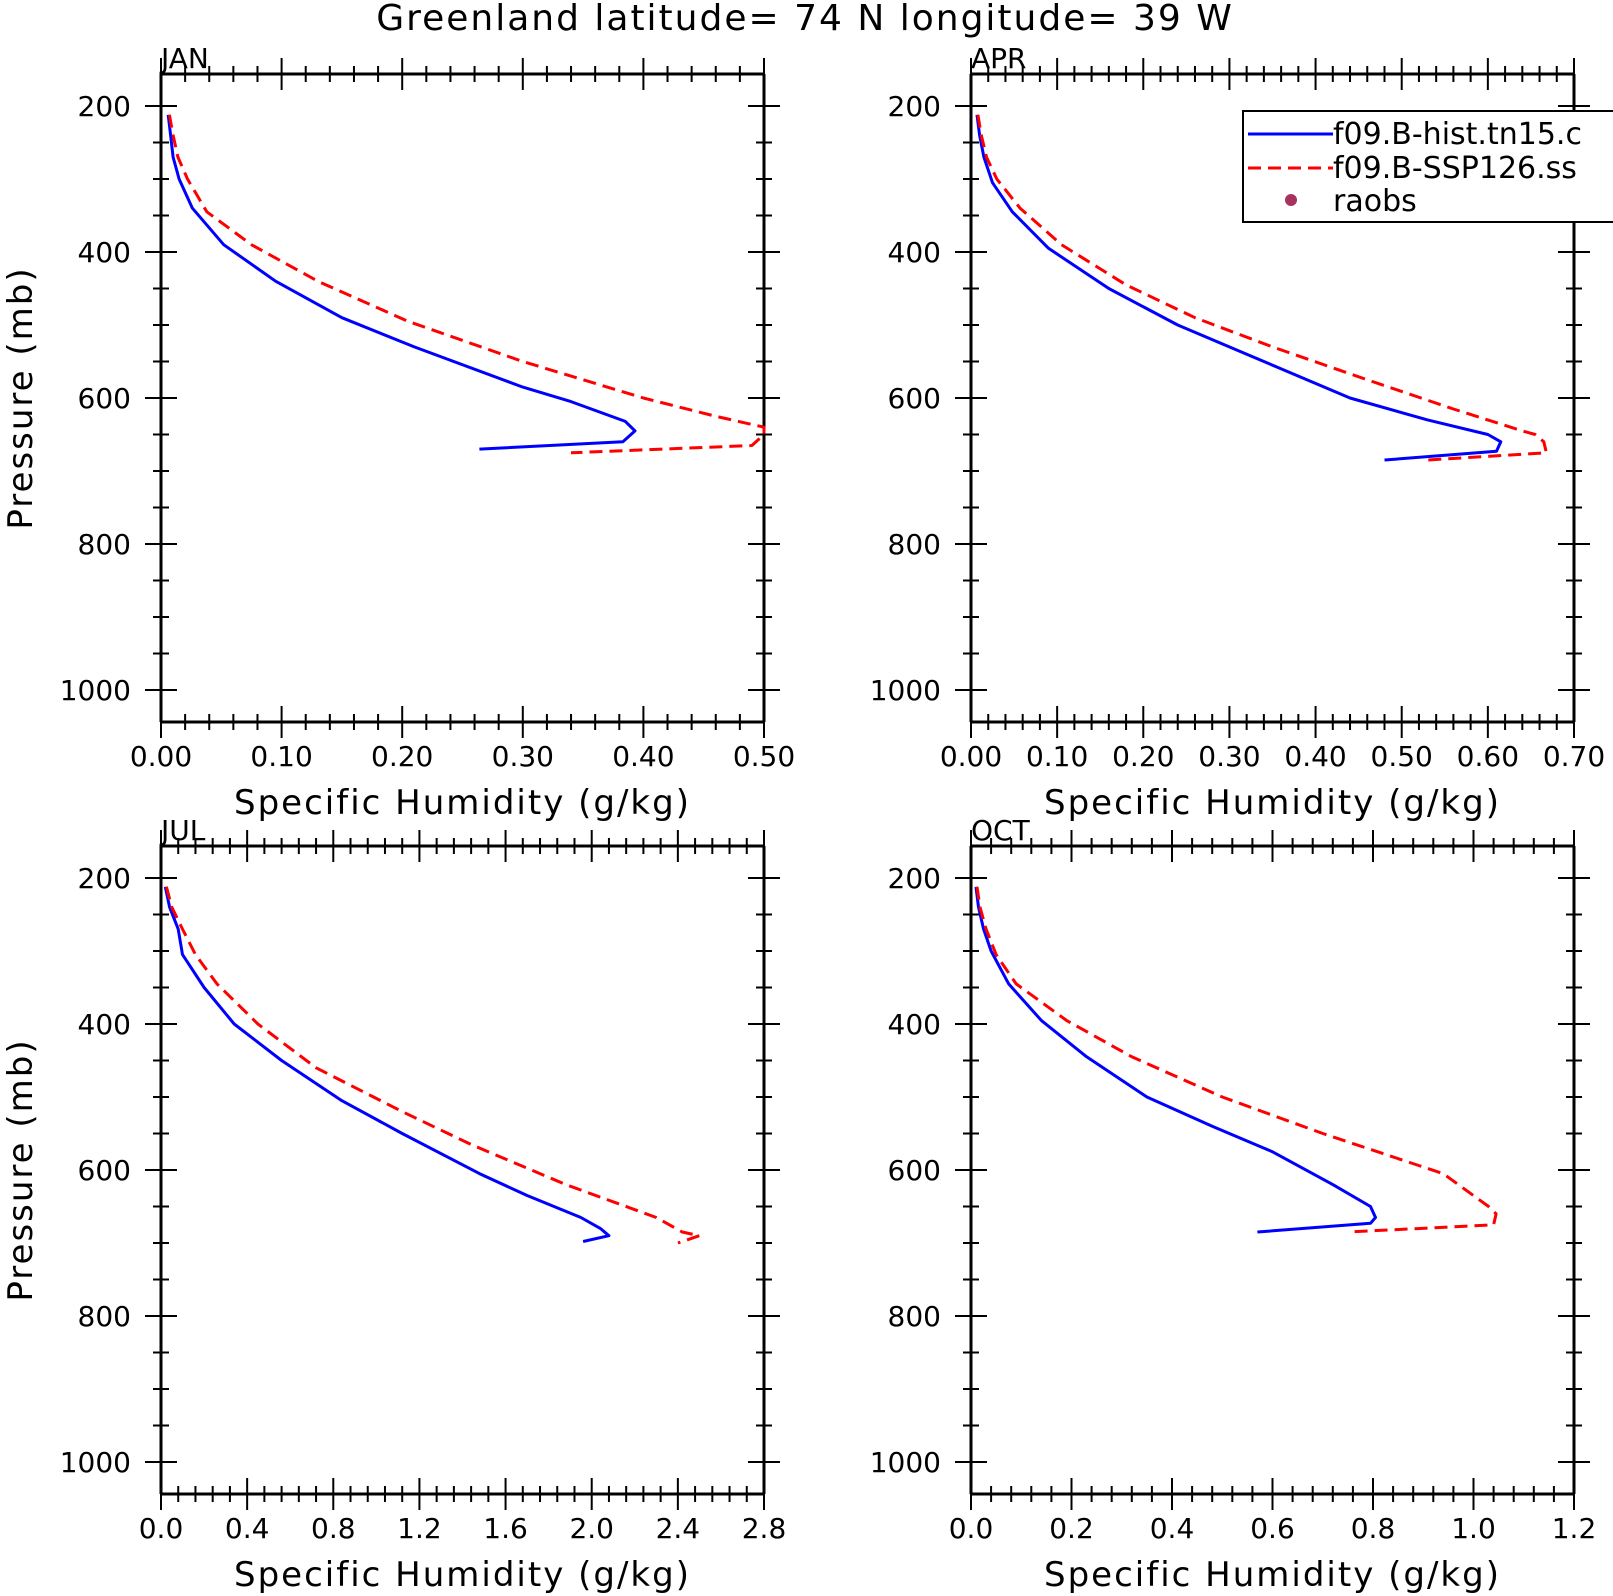 Image resolution: width=1613 pixels, height=1596 pixels. I want to click on legend: f09.B-hist.tn15.c f09.B-SSP126.ss raobs, so click(1427, 166).